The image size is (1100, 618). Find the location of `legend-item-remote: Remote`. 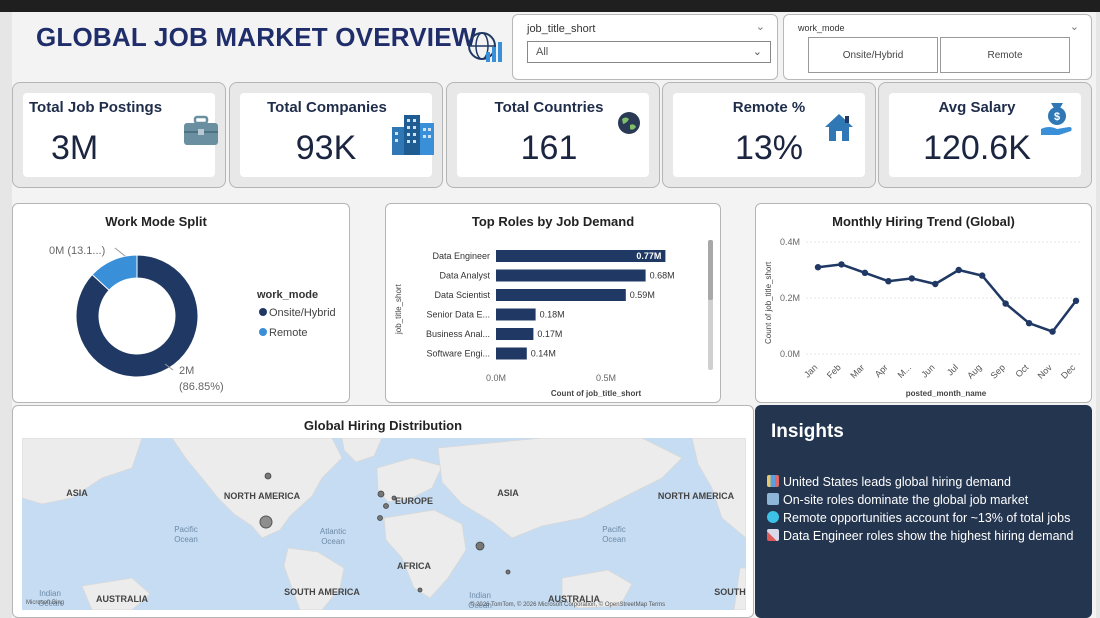

legend-item-remote: Remote is located at coordinates (288, 333).